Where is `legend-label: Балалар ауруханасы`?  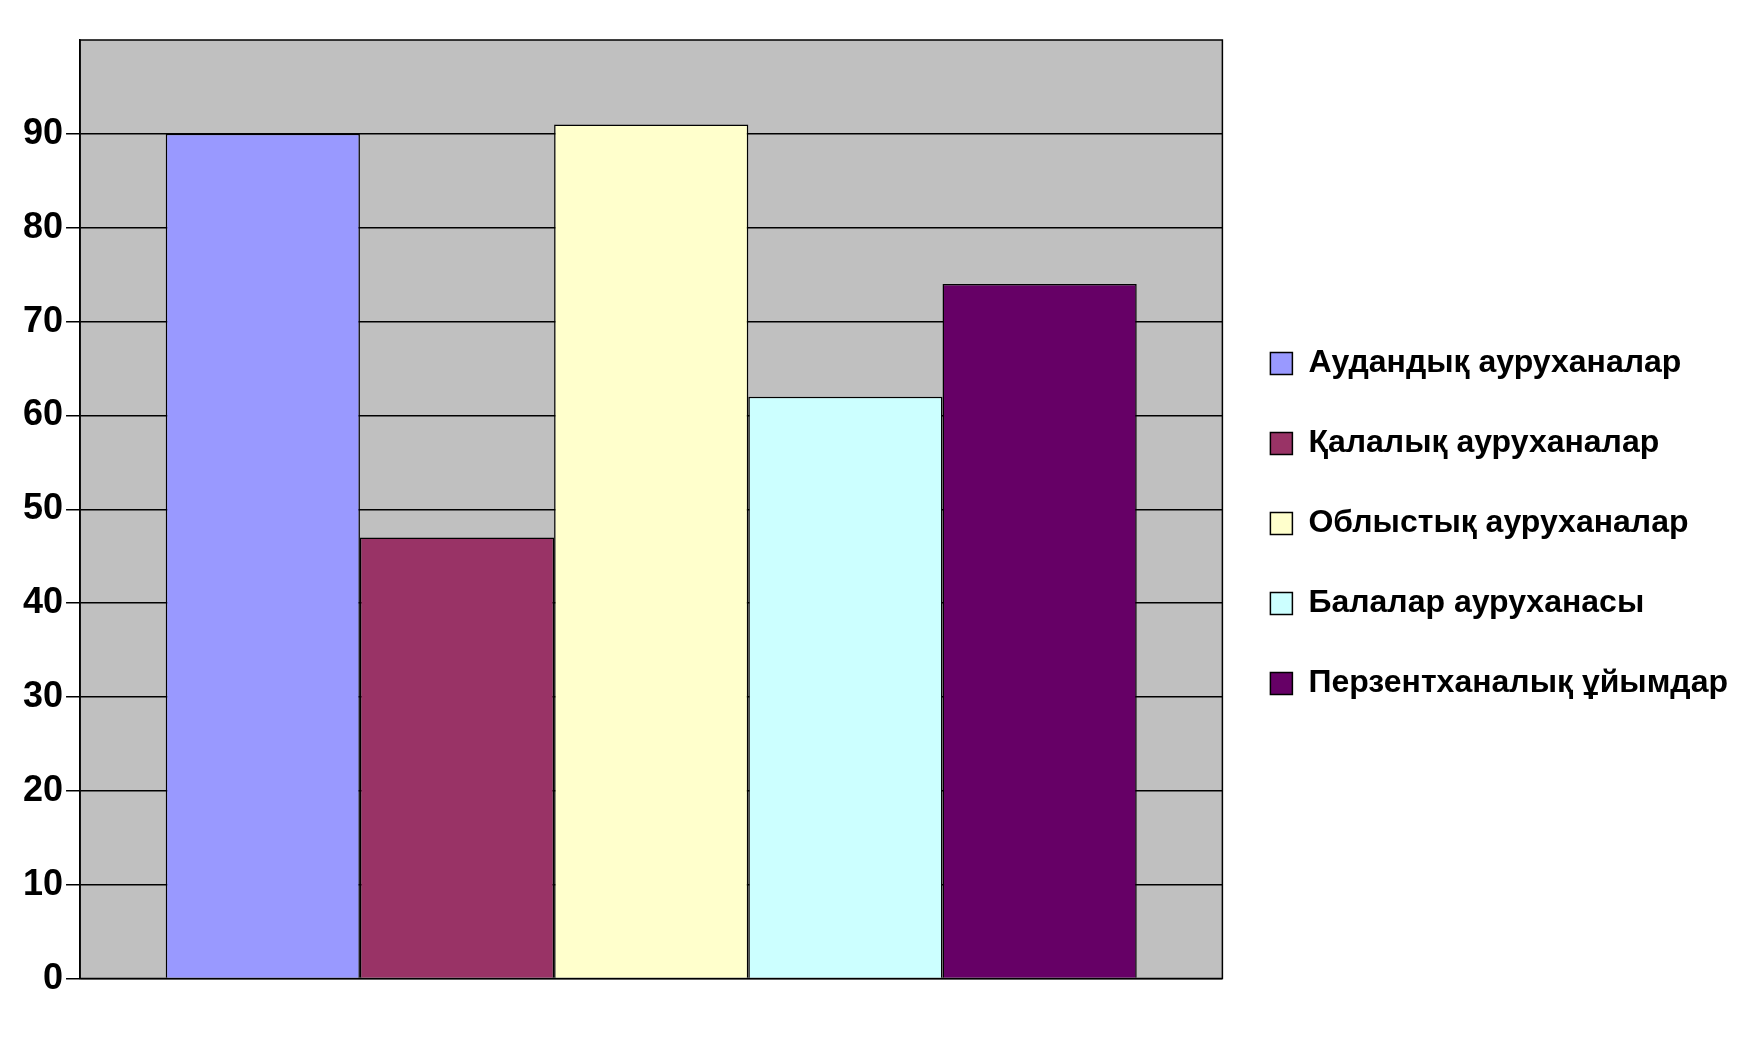
legend-label: Балалар ауруханасы is located at coordinates (1476, 601).